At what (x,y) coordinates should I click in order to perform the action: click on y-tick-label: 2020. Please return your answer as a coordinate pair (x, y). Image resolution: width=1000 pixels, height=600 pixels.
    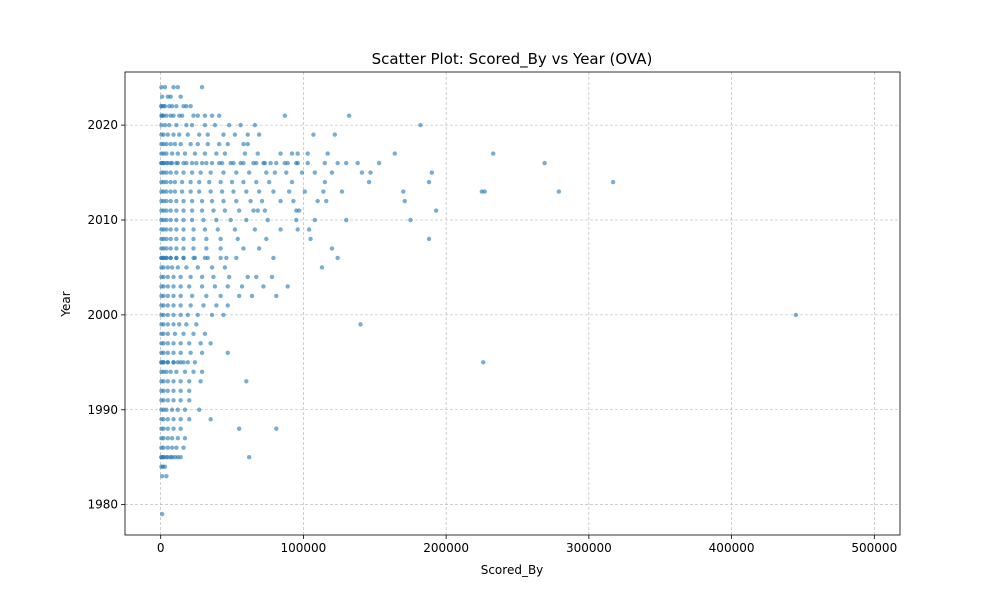
    Looking at the image, I should click on (102, 125).